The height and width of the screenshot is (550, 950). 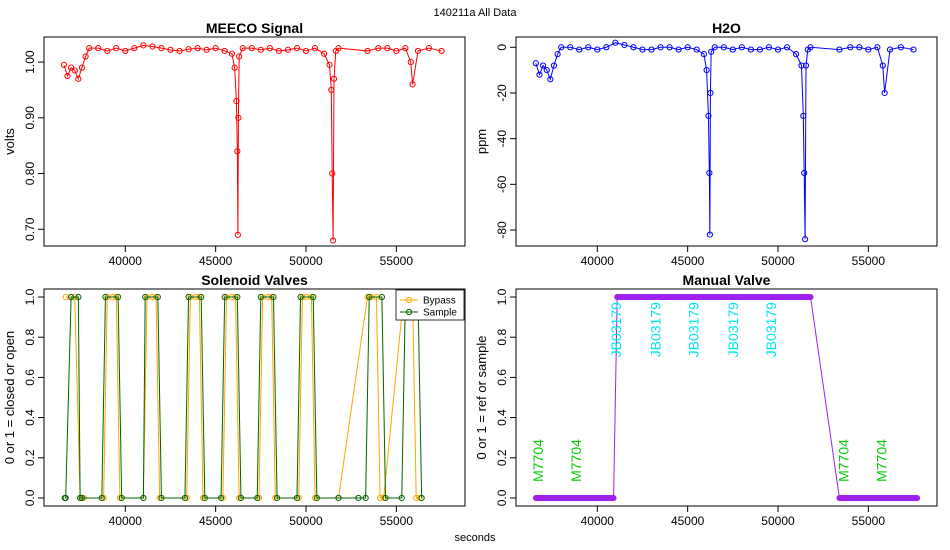 I want to click on series-sample-line, so click(x=243, y=397).